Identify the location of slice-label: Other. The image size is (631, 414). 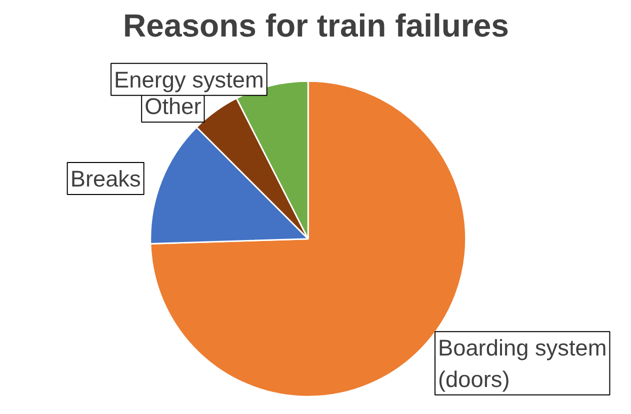
(173, 106).